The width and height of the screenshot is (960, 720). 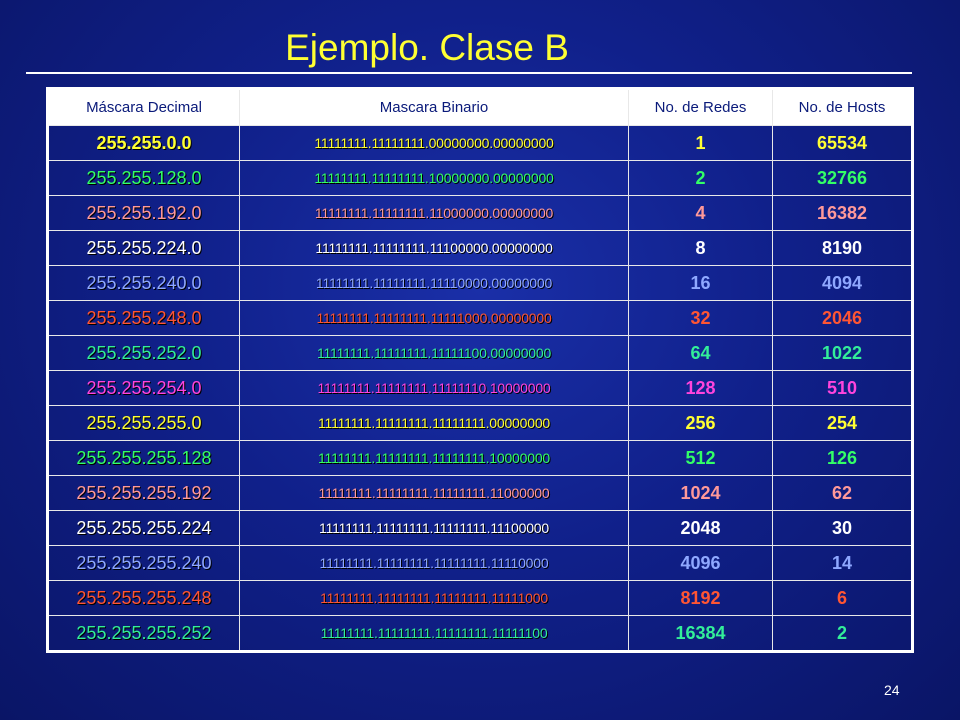 I want to click on cell-mascara-binario: 11111111.11111111.11111100.00000000, so click(x=434, y=353).